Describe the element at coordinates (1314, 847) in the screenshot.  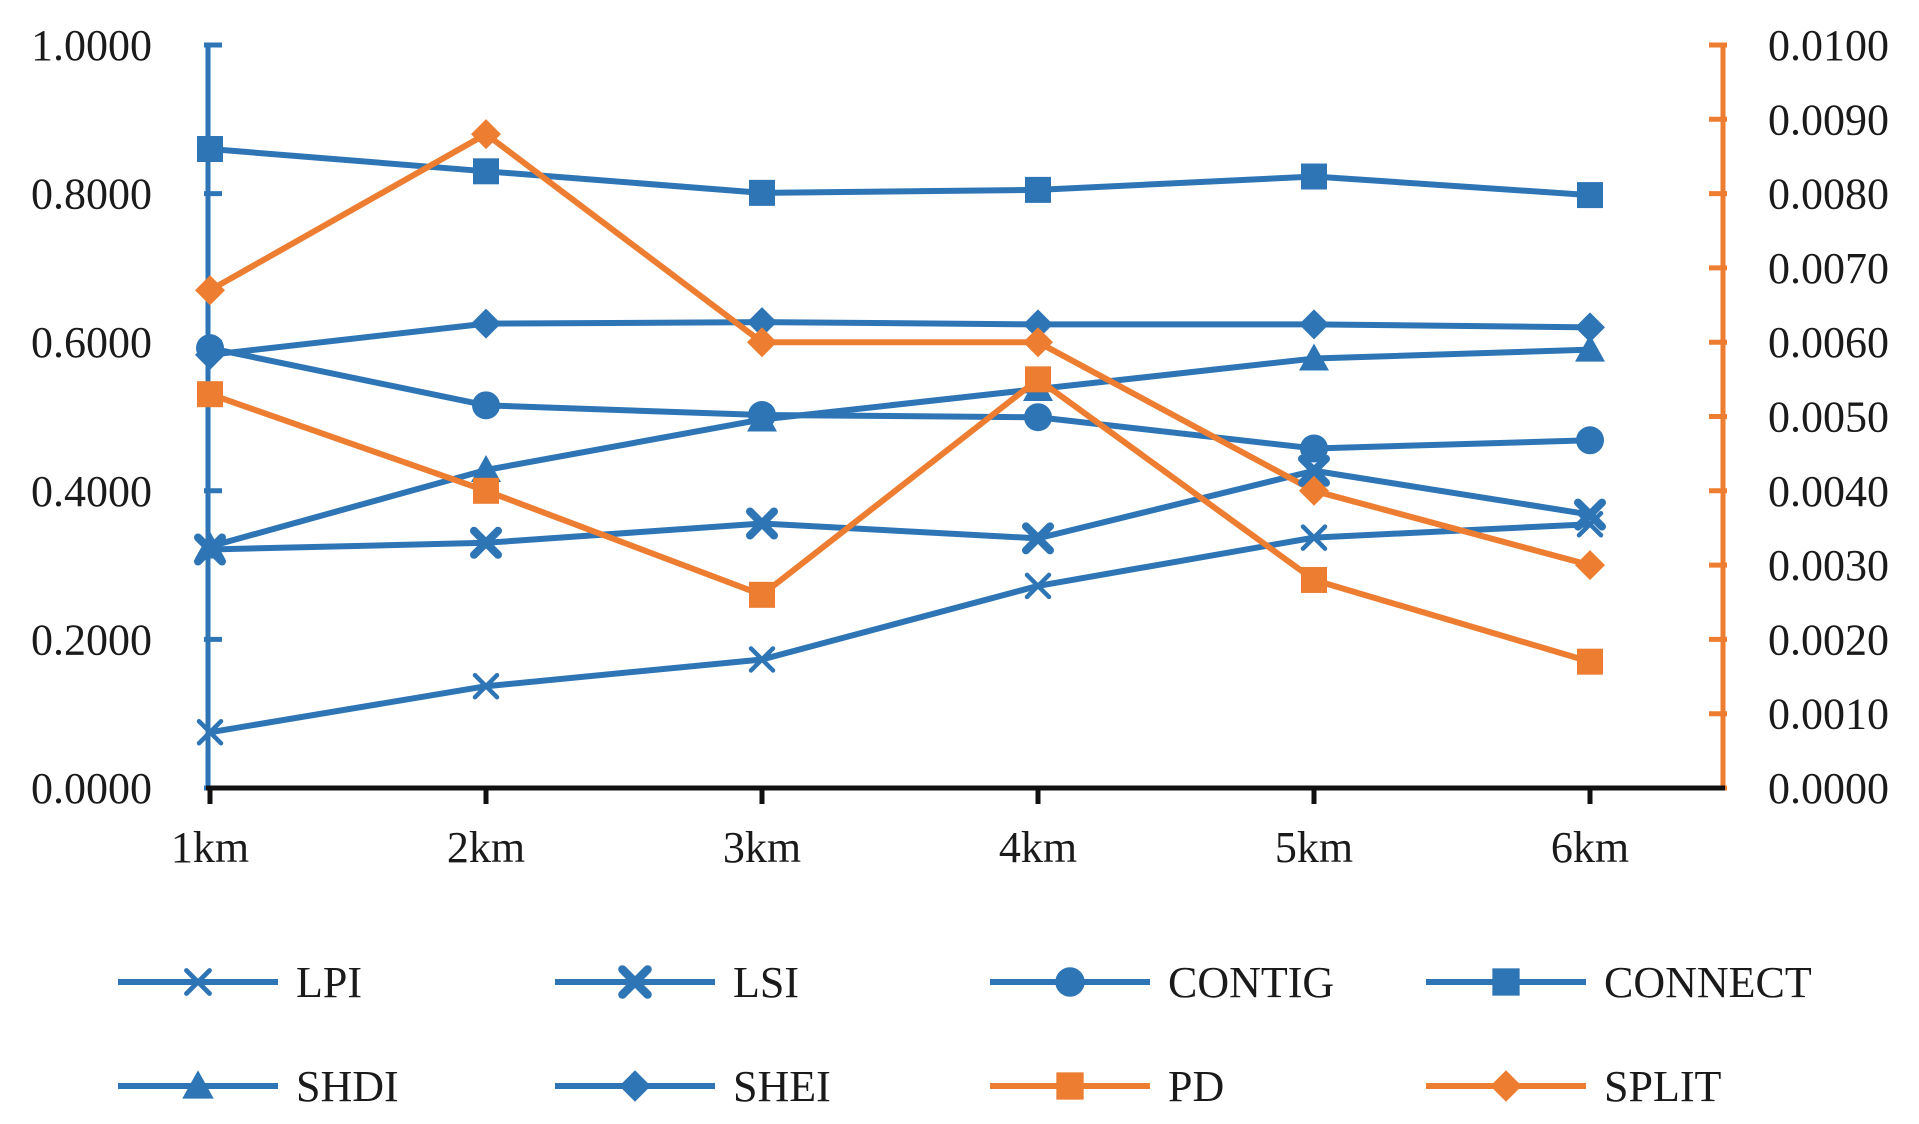
I see `x-tick-label: 5km` at that location.